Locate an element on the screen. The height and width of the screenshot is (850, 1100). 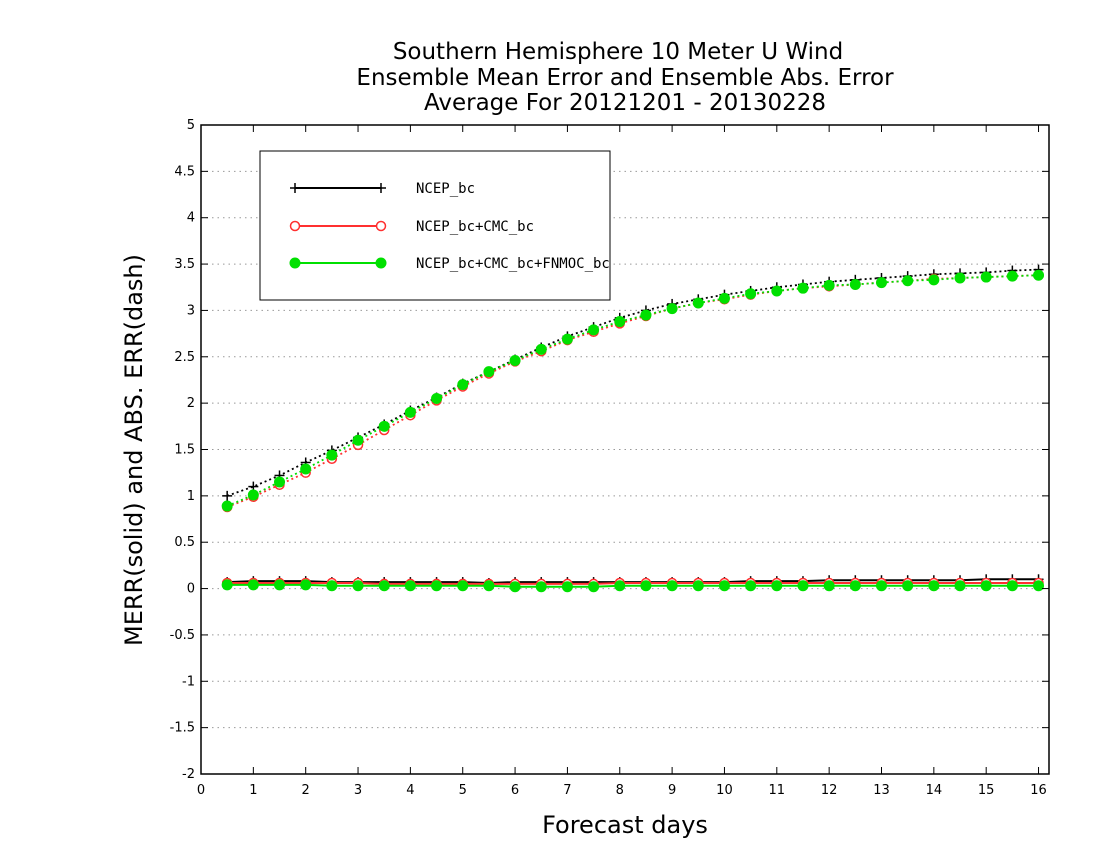
y-tick-label: 1 is located at coordinates (191, 496).